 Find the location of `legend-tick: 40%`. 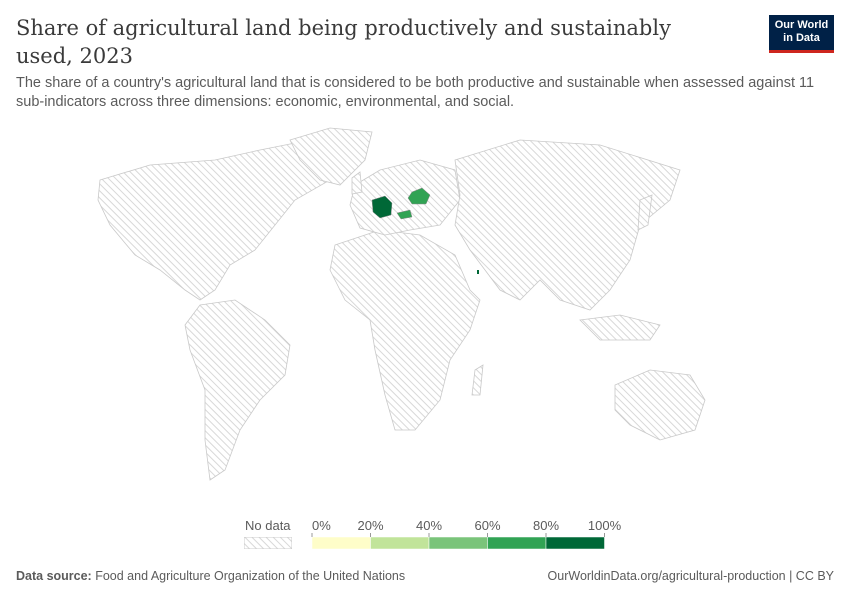

legend-tick: 40% is located at coordinates (429, 525).